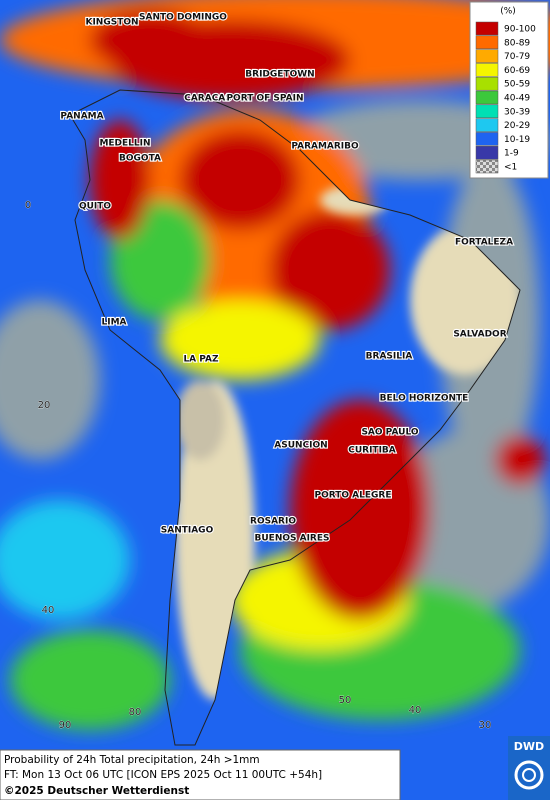 The image size is (550, 800). Describe the element at coordinates (517, 112) in the screenshot. I see `legend-label: 30-39` at that location.